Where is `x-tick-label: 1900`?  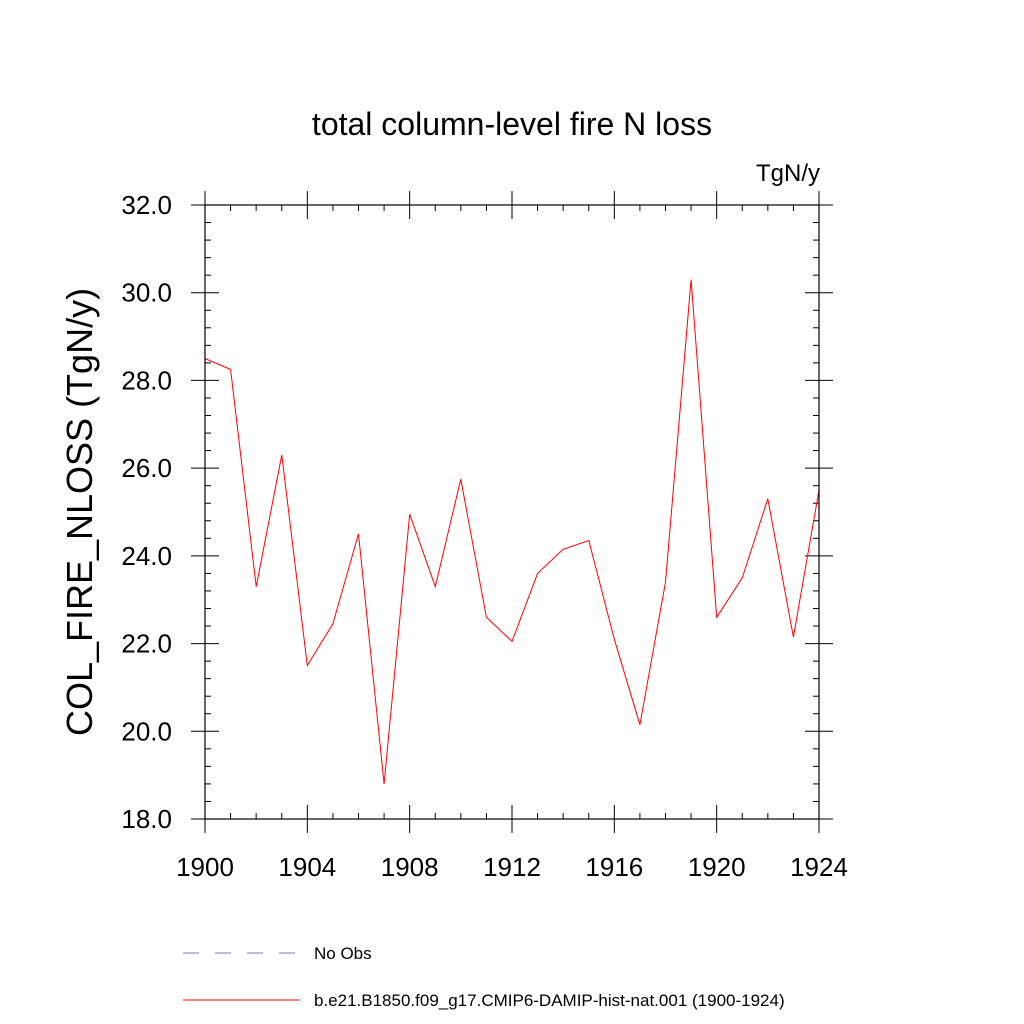
x-tick-label: 1900 is located at coordinates (205, 867).